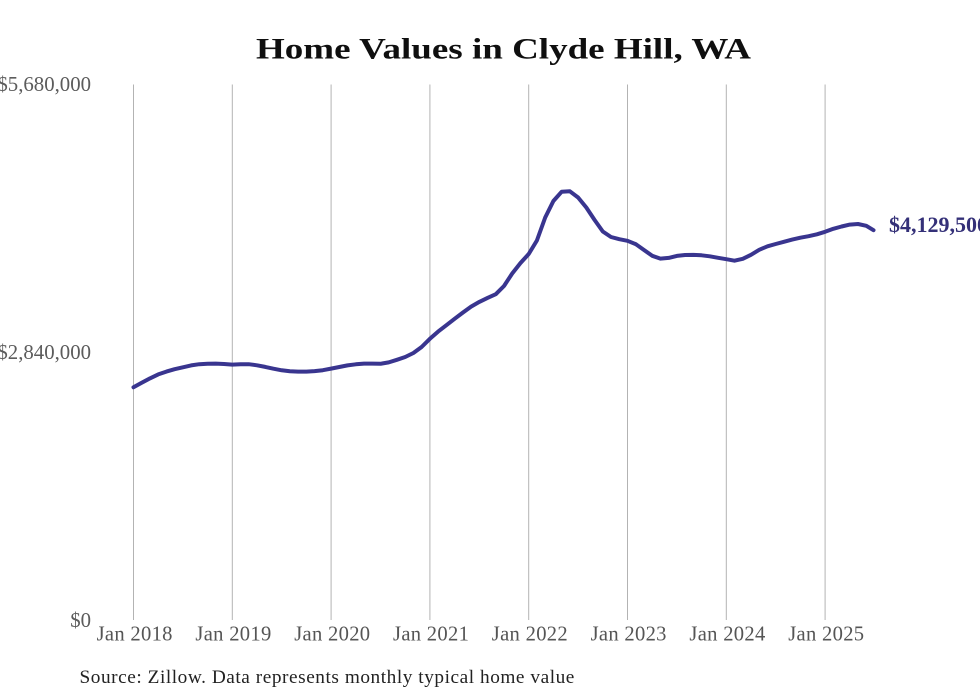  Describe the element at coordinates (45, 84) in the screenshot. I see `svg-text: $5,680,000` at that location.